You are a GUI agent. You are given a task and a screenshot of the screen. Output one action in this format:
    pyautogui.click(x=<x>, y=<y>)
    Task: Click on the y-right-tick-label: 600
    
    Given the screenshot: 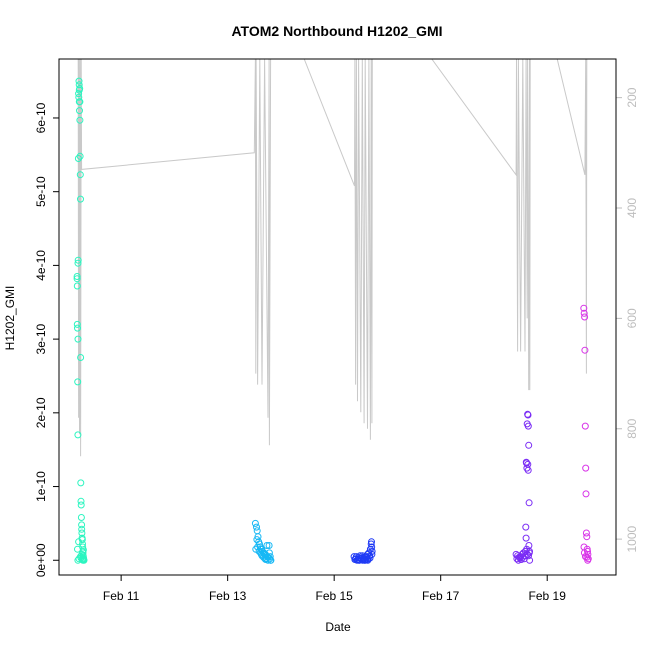 What is the action you would take?
    pyautogui.click(x=632, y=318)
    